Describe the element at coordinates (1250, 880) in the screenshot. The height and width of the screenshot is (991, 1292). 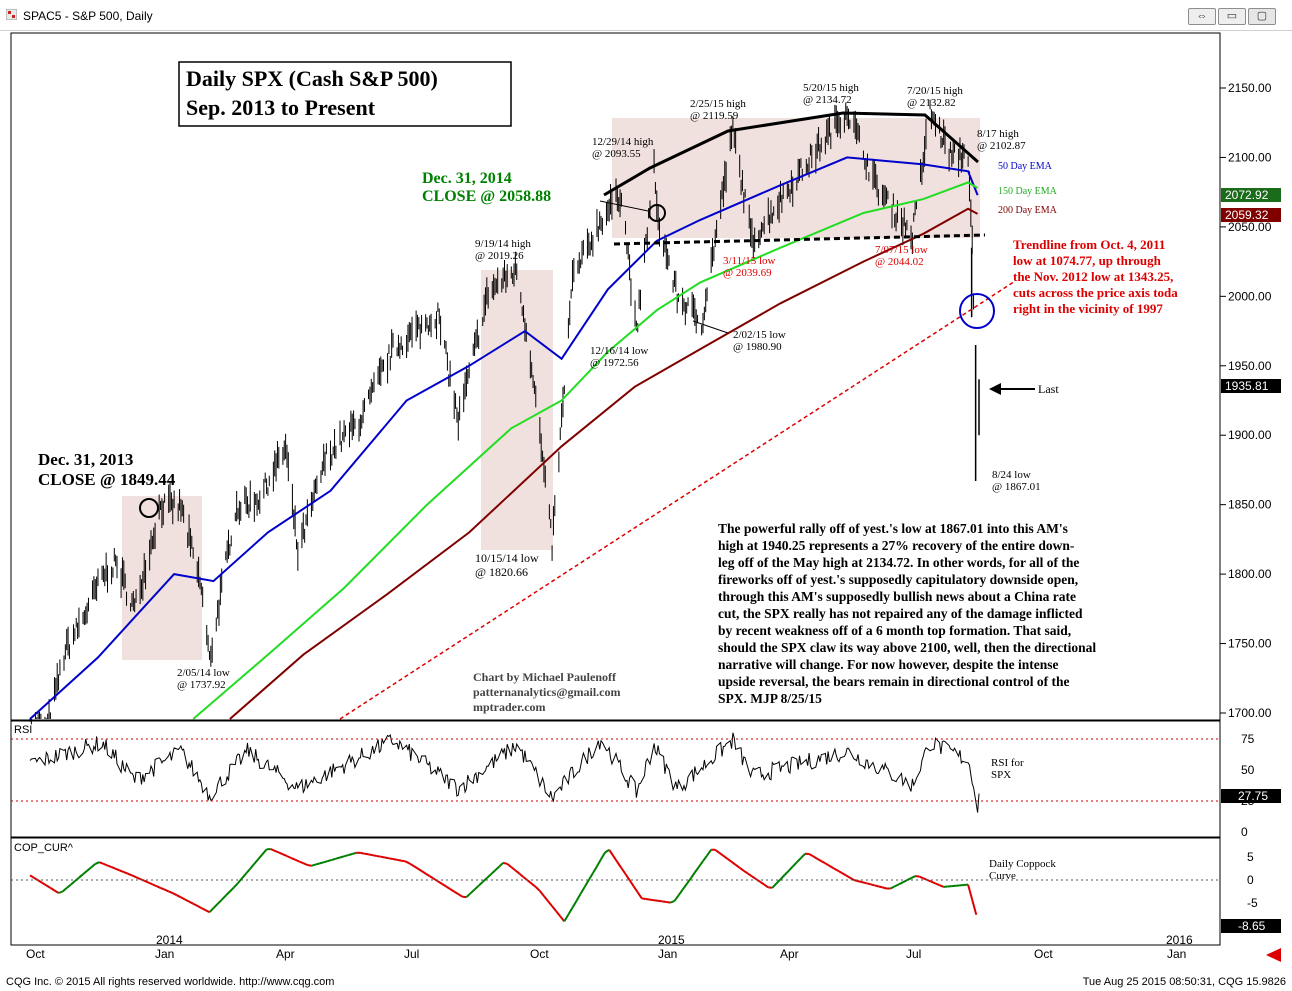
I see `coppock-tick-label: 0` at that location.